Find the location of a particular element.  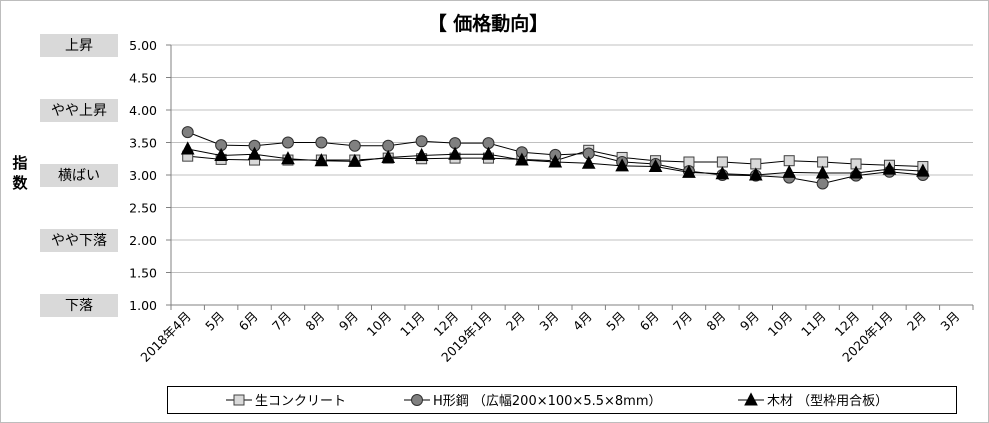

y-tick-label: 3.00 is located at coordinates (143, 175).